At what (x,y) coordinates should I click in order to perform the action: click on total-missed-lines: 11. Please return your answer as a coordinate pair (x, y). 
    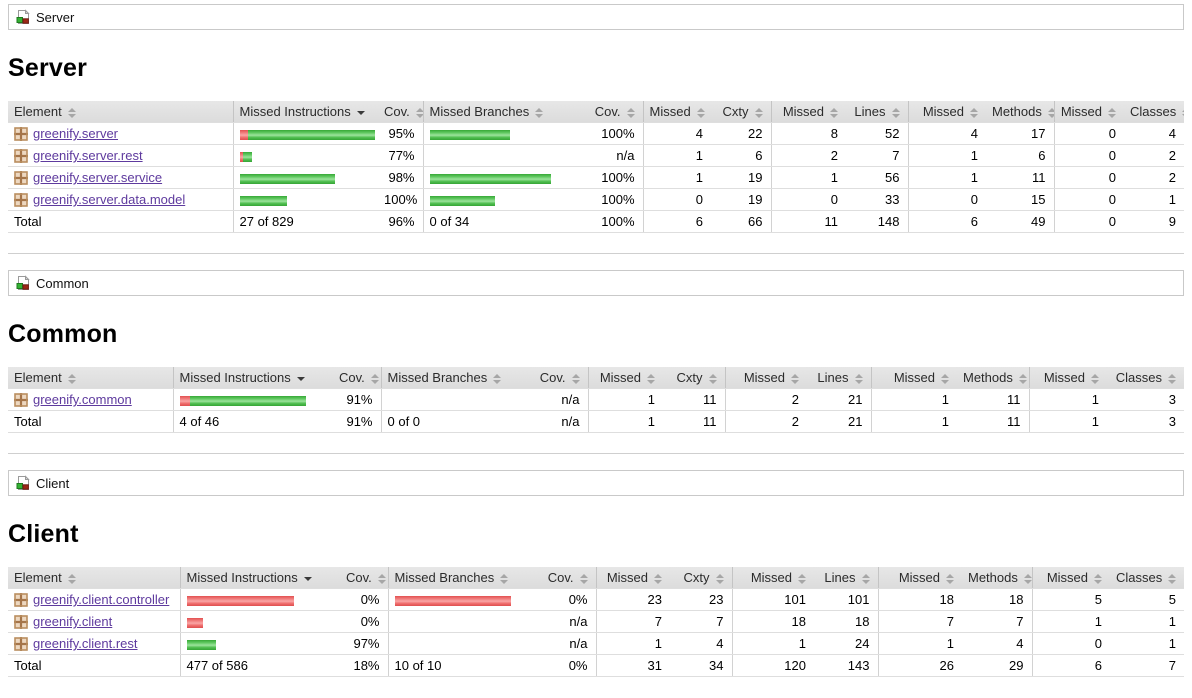
    Looking at the image, I should click on (808, 221).